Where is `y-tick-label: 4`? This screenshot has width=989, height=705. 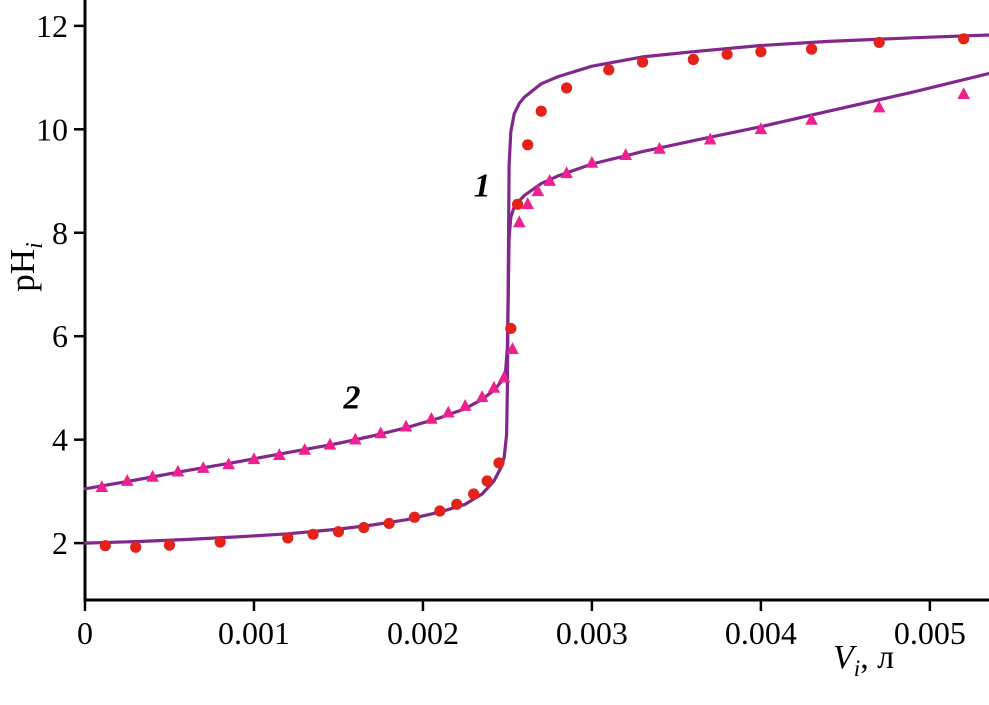 y-tick-label: 4 is located at coordinates (60, 440).